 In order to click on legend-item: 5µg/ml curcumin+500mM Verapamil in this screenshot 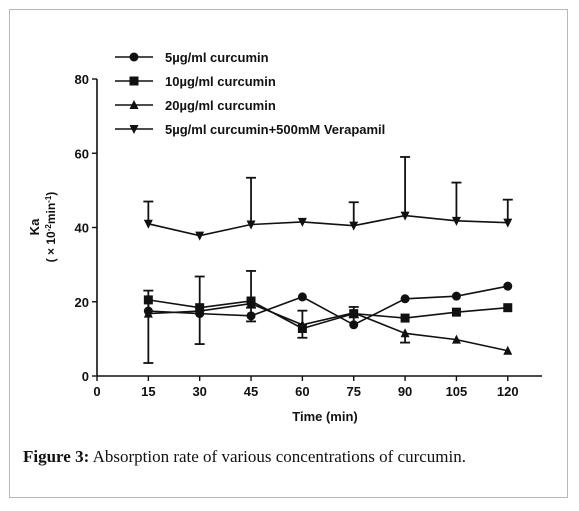, I will do `click(250, 129)`.